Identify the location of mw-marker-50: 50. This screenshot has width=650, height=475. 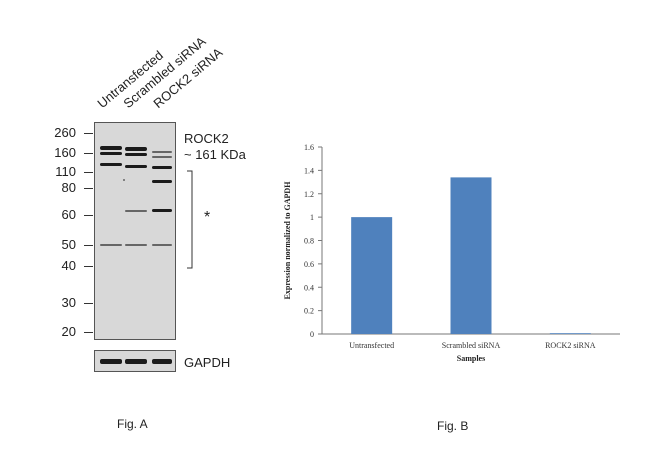
(68, 244).